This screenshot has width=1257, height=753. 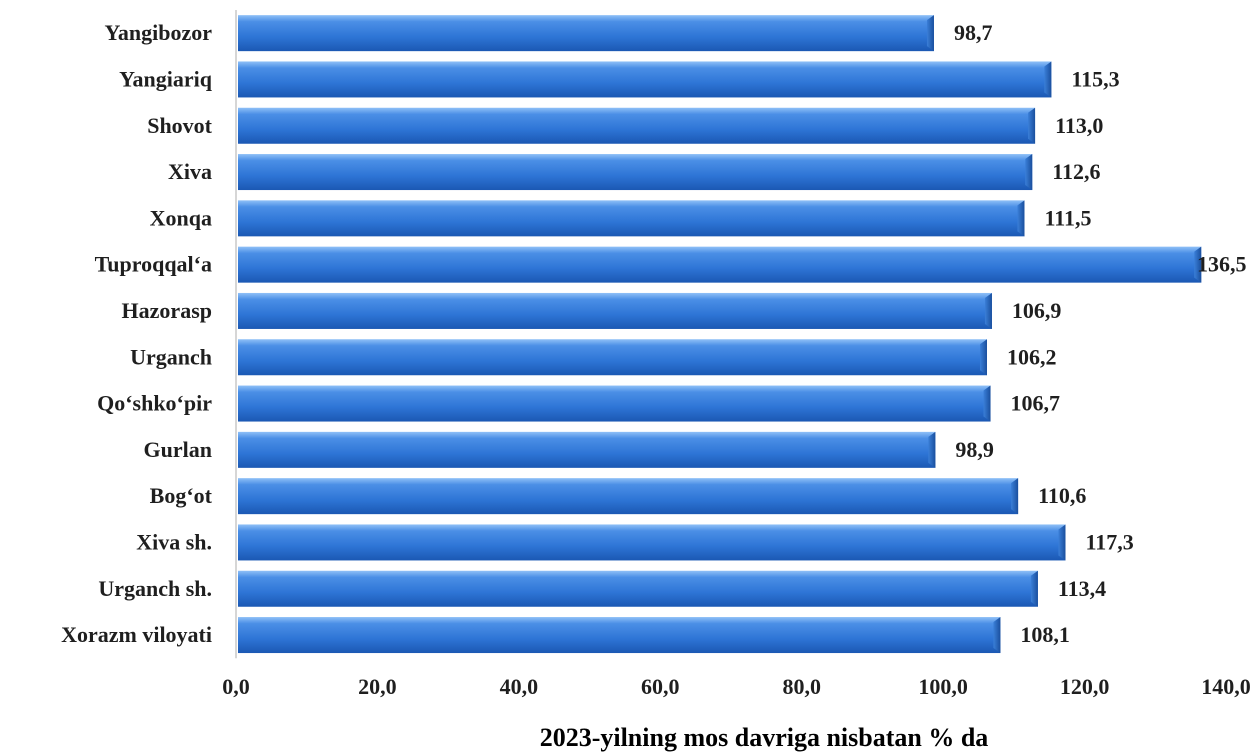 I want to click on value-label: 117,3, so click(x=1109, y=541).